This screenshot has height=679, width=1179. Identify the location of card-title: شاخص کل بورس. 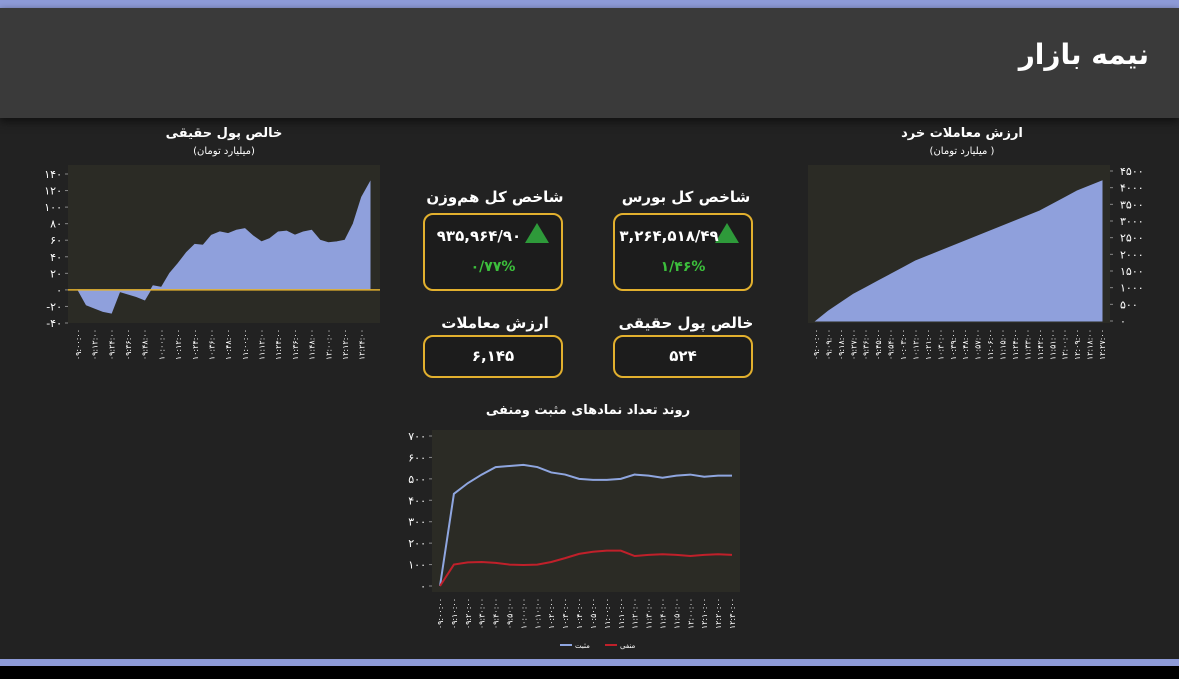
(686, 197).